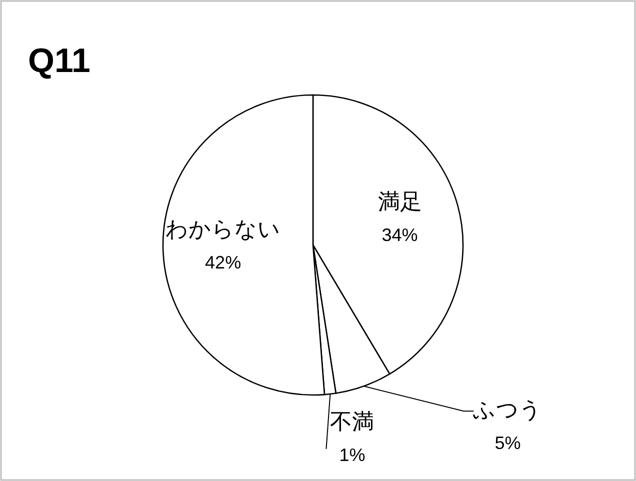 The height and width of the screenshot is (481, 636). What do you see at coordinates (507, 443) in the screenshot?
I see `data-label: 5%` at bounding box center [507, 443].